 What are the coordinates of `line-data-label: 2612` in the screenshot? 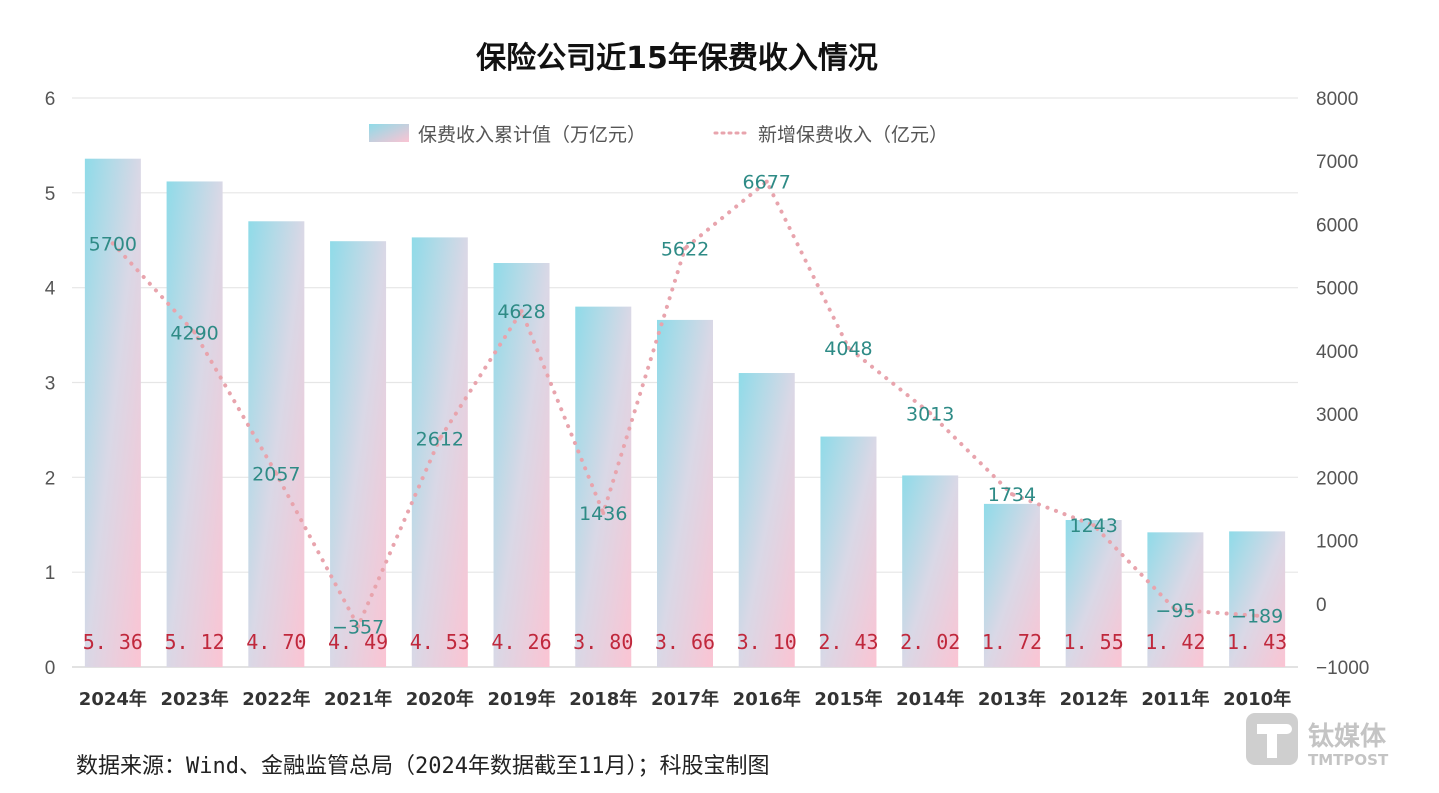 It's located at (440, 440).